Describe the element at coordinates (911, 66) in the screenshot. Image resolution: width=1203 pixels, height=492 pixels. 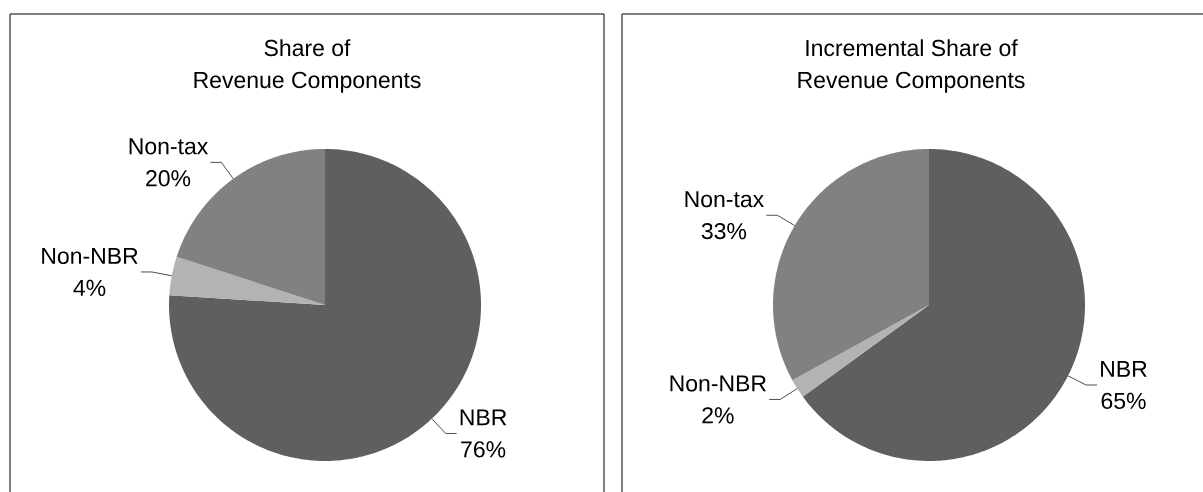
I see `chart-title: Incremental Share of Revenue Components` at that location.